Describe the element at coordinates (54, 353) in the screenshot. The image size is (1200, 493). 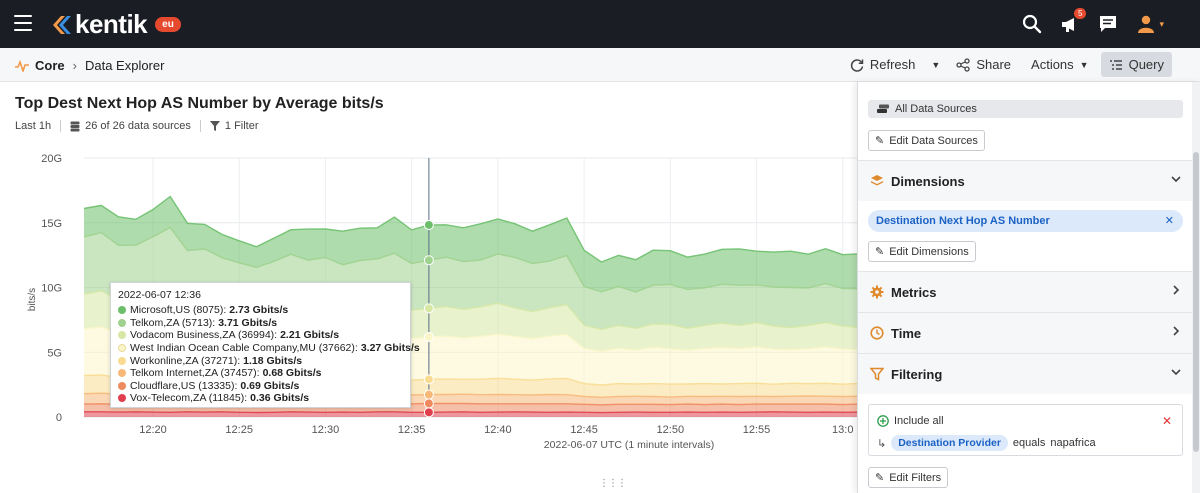
I see `y-tick-label: 5G` at that location.